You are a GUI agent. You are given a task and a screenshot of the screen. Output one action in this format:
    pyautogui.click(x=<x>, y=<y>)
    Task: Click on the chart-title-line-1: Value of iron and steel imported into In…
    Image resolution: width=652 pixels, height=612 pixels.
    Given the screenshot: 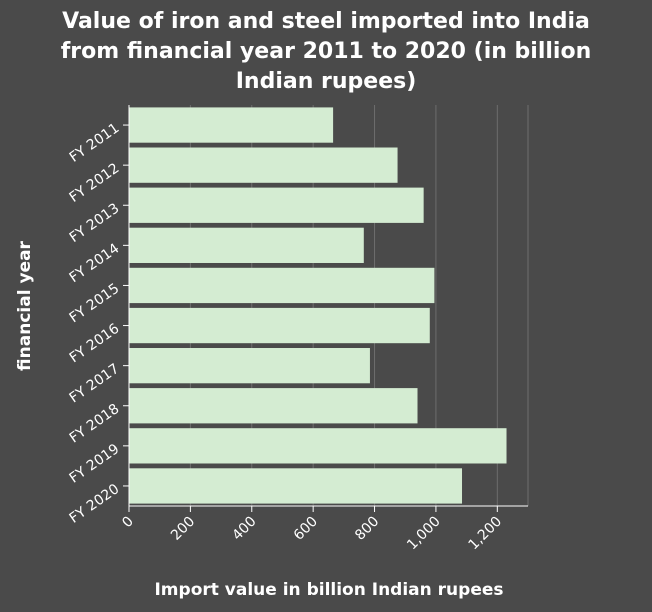 What is the action you would take?
    pyautogui.click(x=326, y=21)
    